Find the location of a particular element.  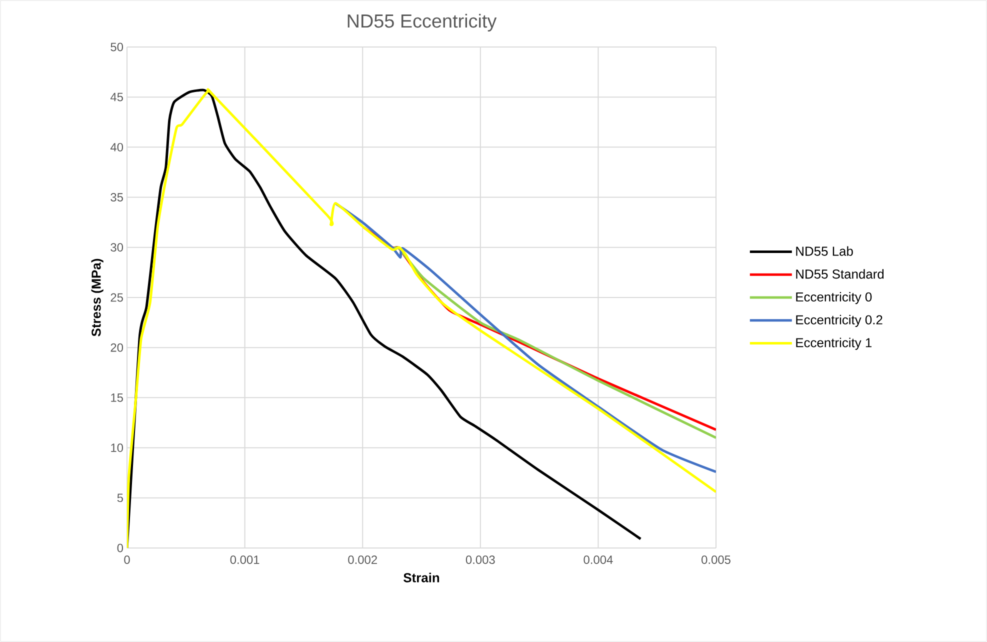

x-tick-label: 0.004 is located at coordinates (598, 560).